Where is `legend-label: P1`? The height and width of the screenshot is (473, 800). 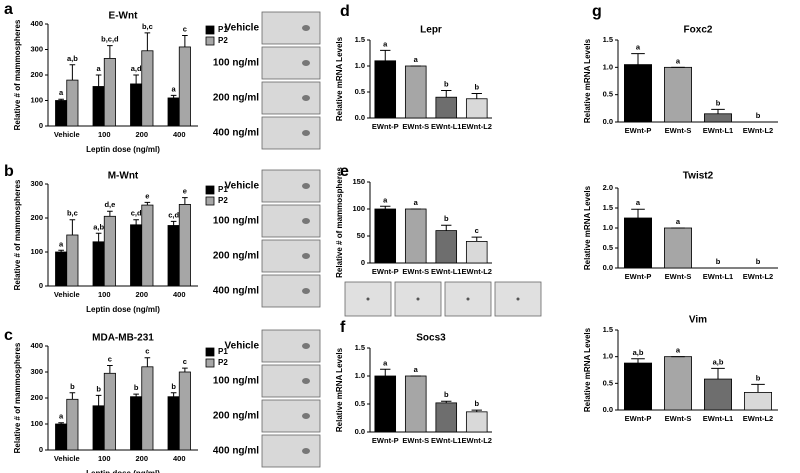
legend-label: P1 is located at coordinates (223, 189).